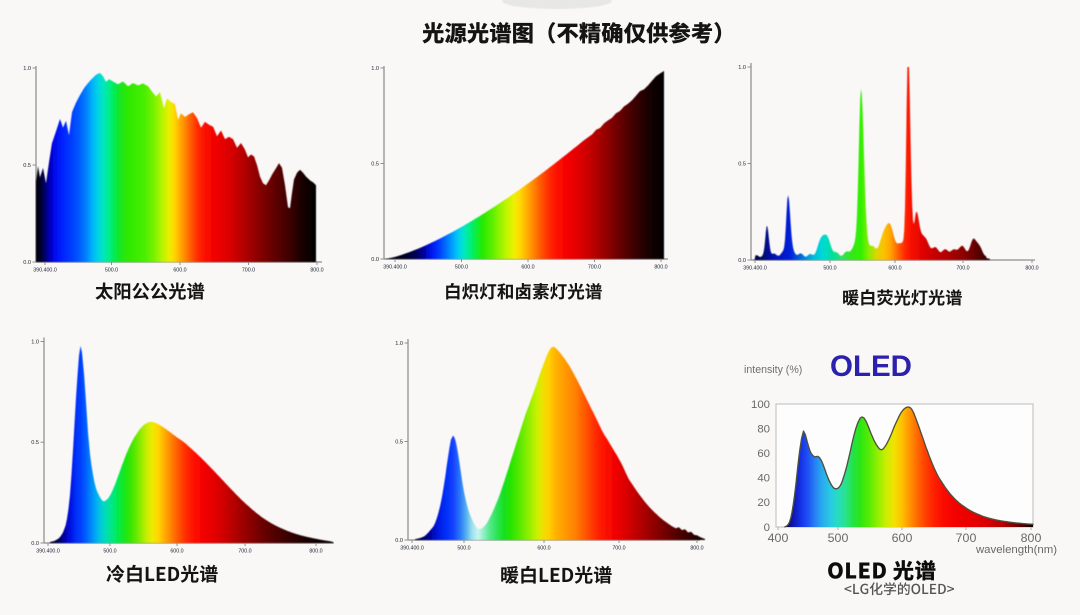 The image size is (1080, 615). I want to click on svg-text: 80, so click(763, 429).